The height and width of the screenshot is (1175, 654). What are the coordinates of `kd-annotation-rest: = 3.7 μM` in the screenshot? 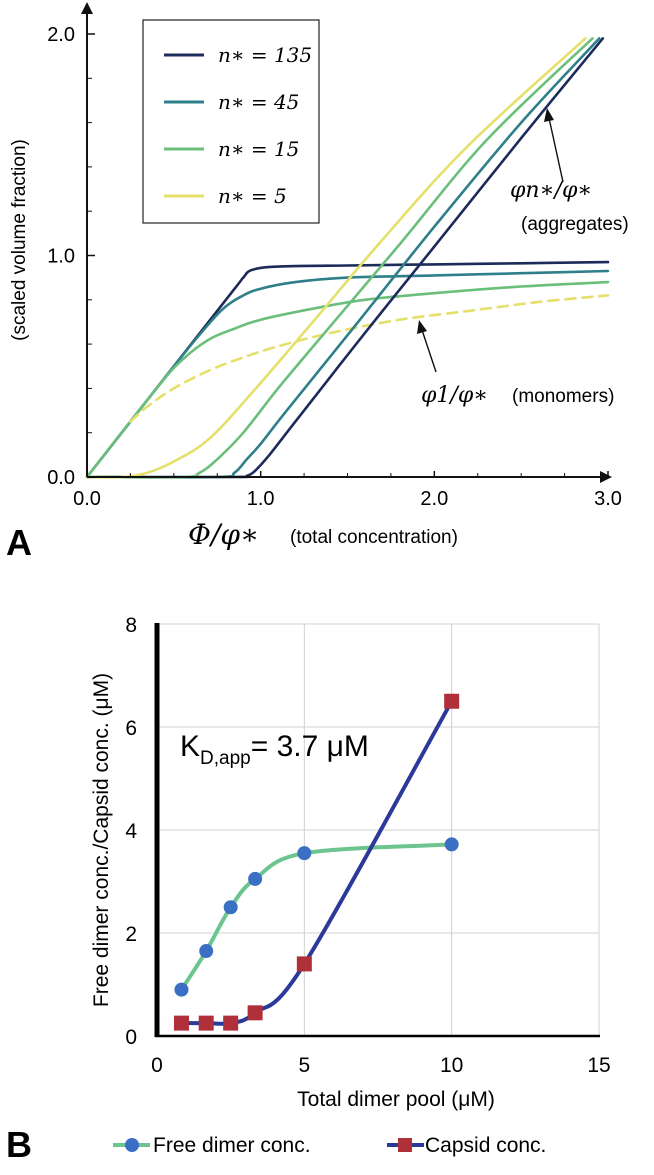 It's located at (310, 746).